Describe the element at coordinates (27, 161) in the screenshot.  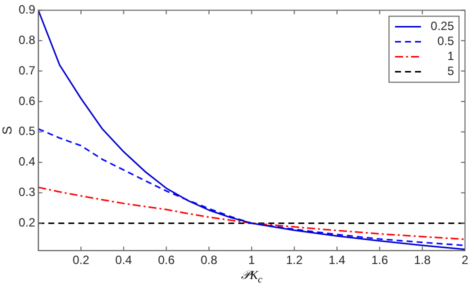
I see `y-tick-label: 0.4` at that location.